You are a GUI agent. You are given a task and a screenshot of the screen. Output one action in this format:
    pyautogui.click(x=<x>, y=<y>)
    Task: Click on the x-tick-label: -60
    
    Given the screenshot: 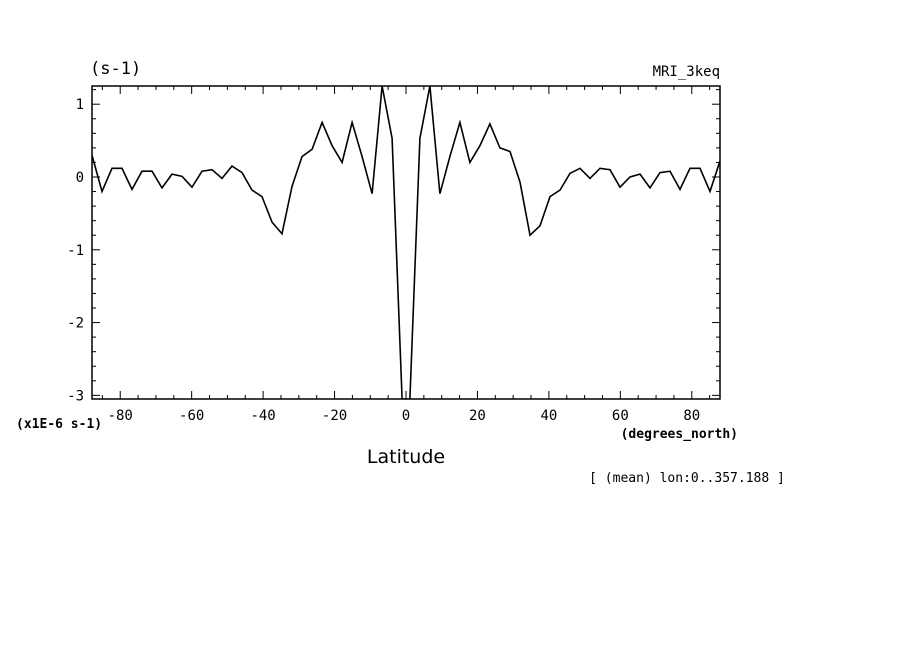 What is the action you would take?
    pyautogui.click(x=191, y=416)
    